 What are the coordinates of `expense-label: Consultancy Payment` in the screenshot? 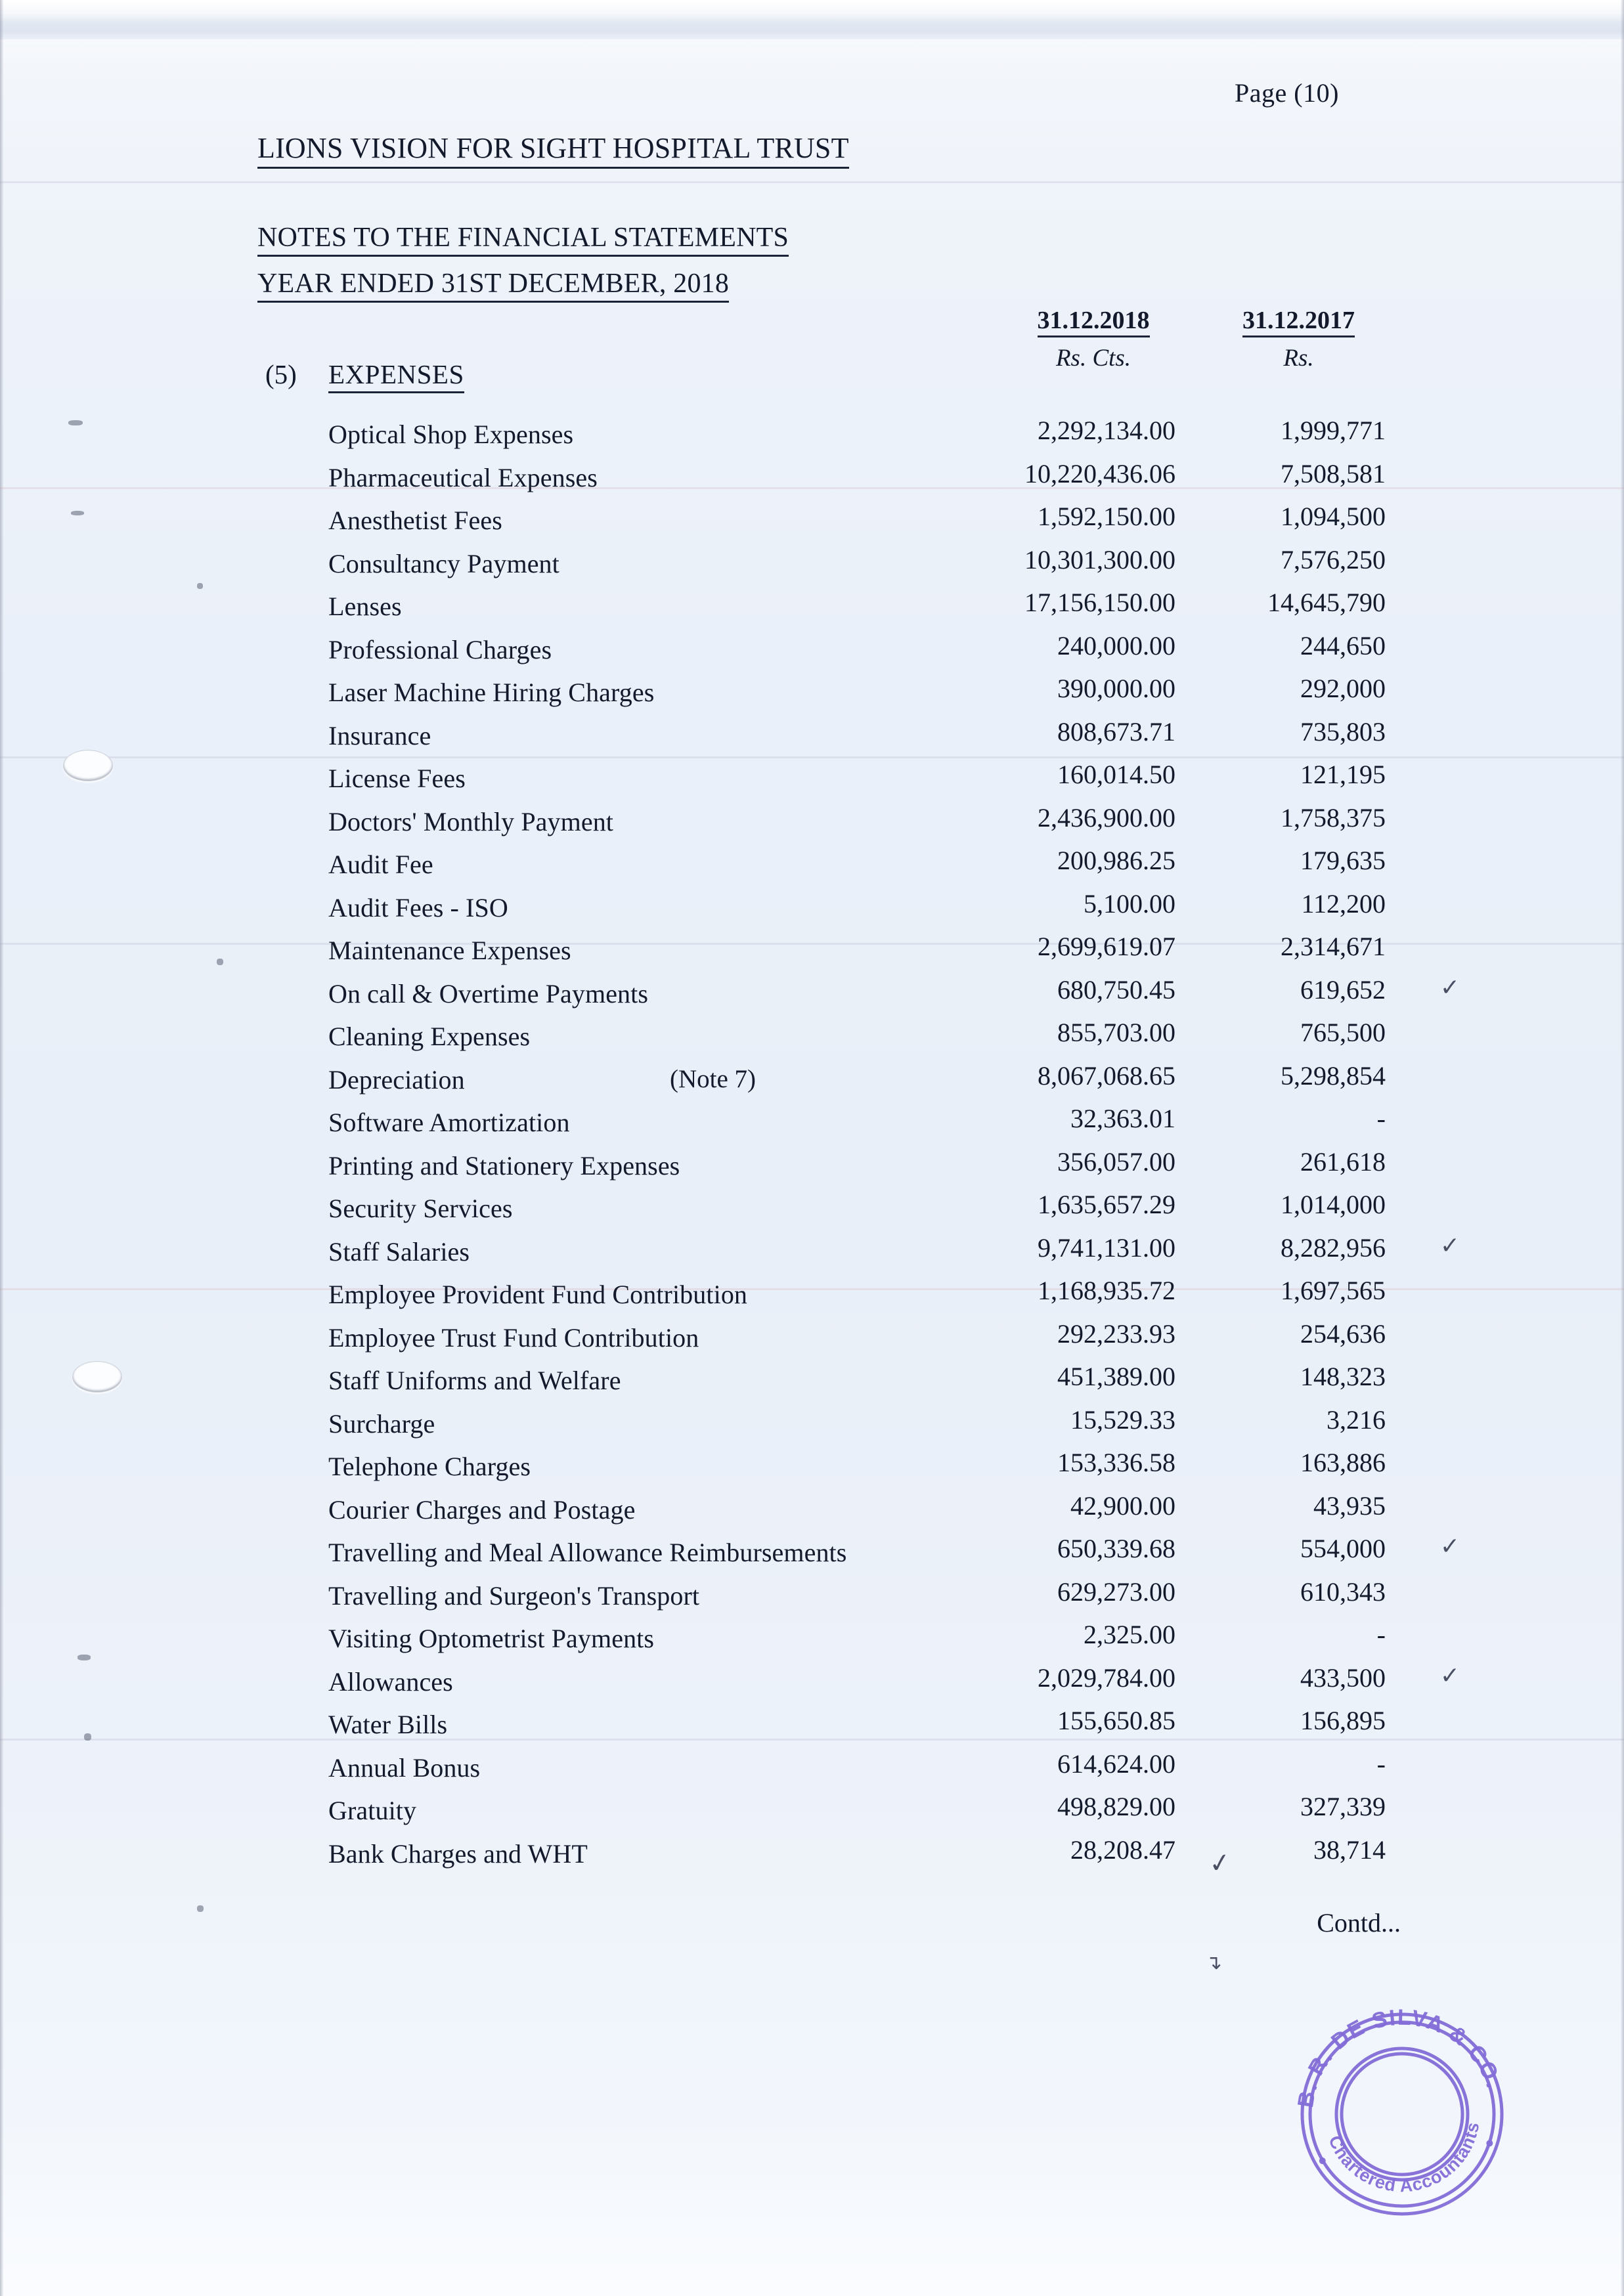 It's located at (444, 563).